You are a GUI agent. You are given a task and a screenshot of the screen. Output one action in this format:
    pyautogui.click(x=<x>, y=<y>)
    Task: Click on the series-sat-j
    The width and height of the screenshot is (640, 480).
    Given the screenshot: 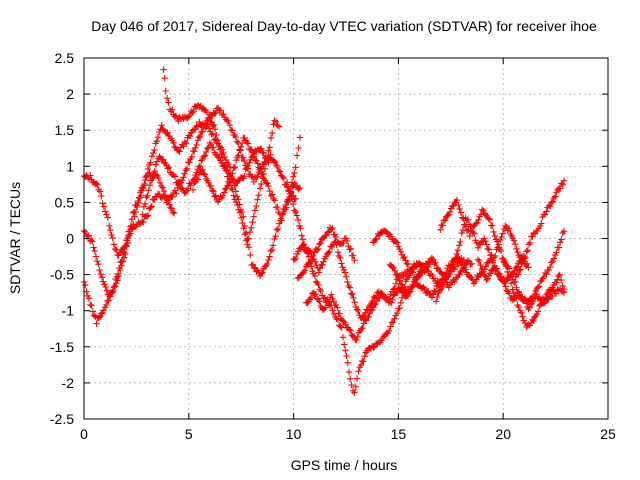 What is the action you would take?
    pyautogui.click(x=326, y=253)
    